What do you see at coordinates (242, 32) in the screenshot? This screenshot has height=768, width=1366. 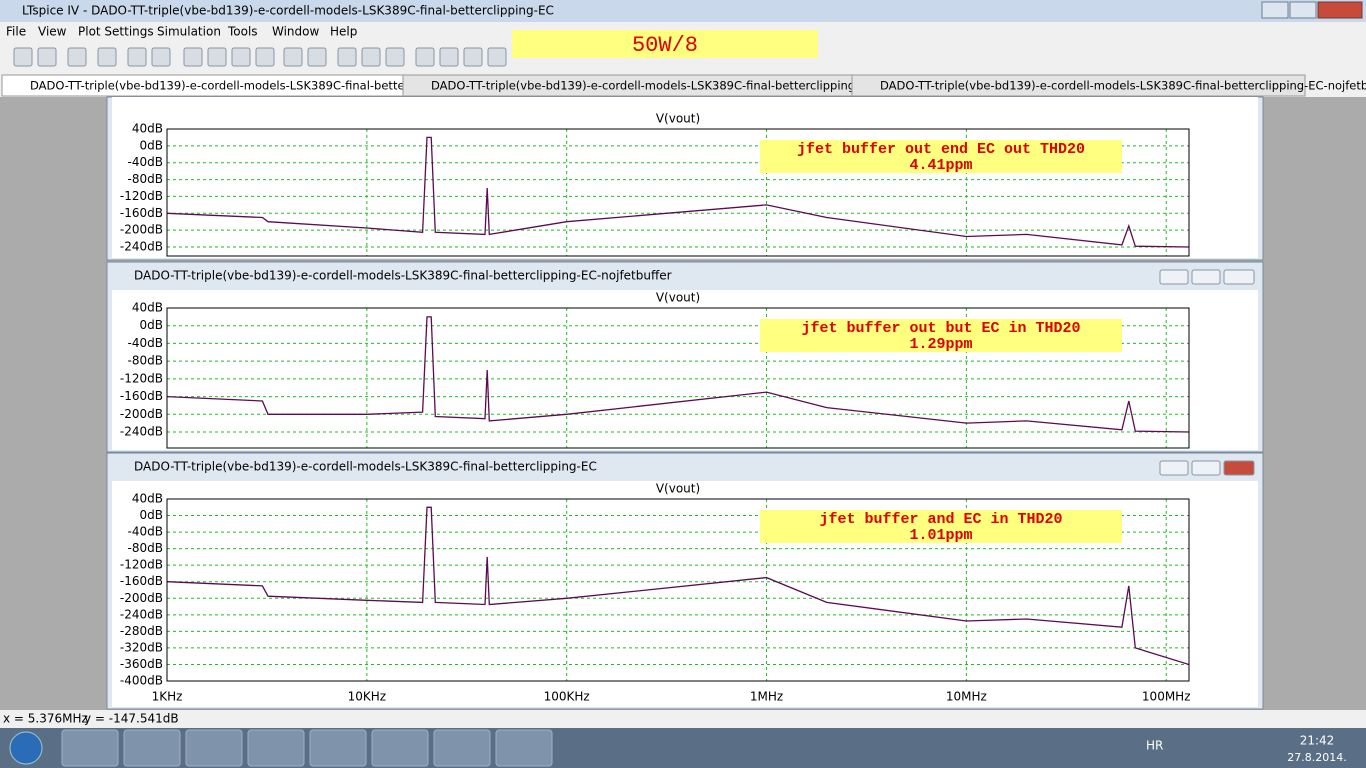 I see `menu-item: Tools` at bounding box center [242, 32].